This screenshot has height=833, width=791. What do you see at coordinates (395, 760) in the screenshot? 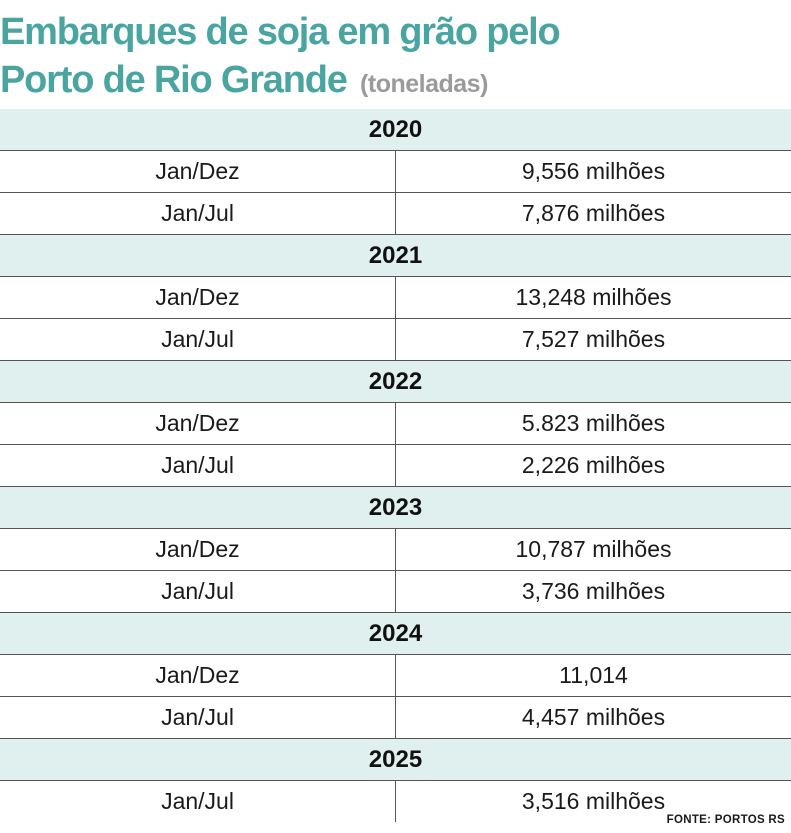
I see `year-header: 2025` at bounding box center [395, 760].